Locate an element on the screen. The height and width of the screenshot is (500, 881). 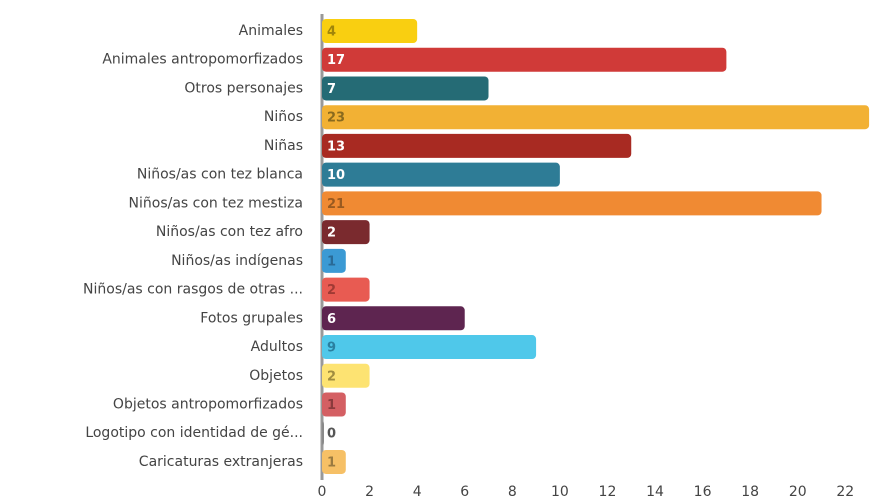
category-label: Niños/as indígenas is located at coordinates (237, 261).